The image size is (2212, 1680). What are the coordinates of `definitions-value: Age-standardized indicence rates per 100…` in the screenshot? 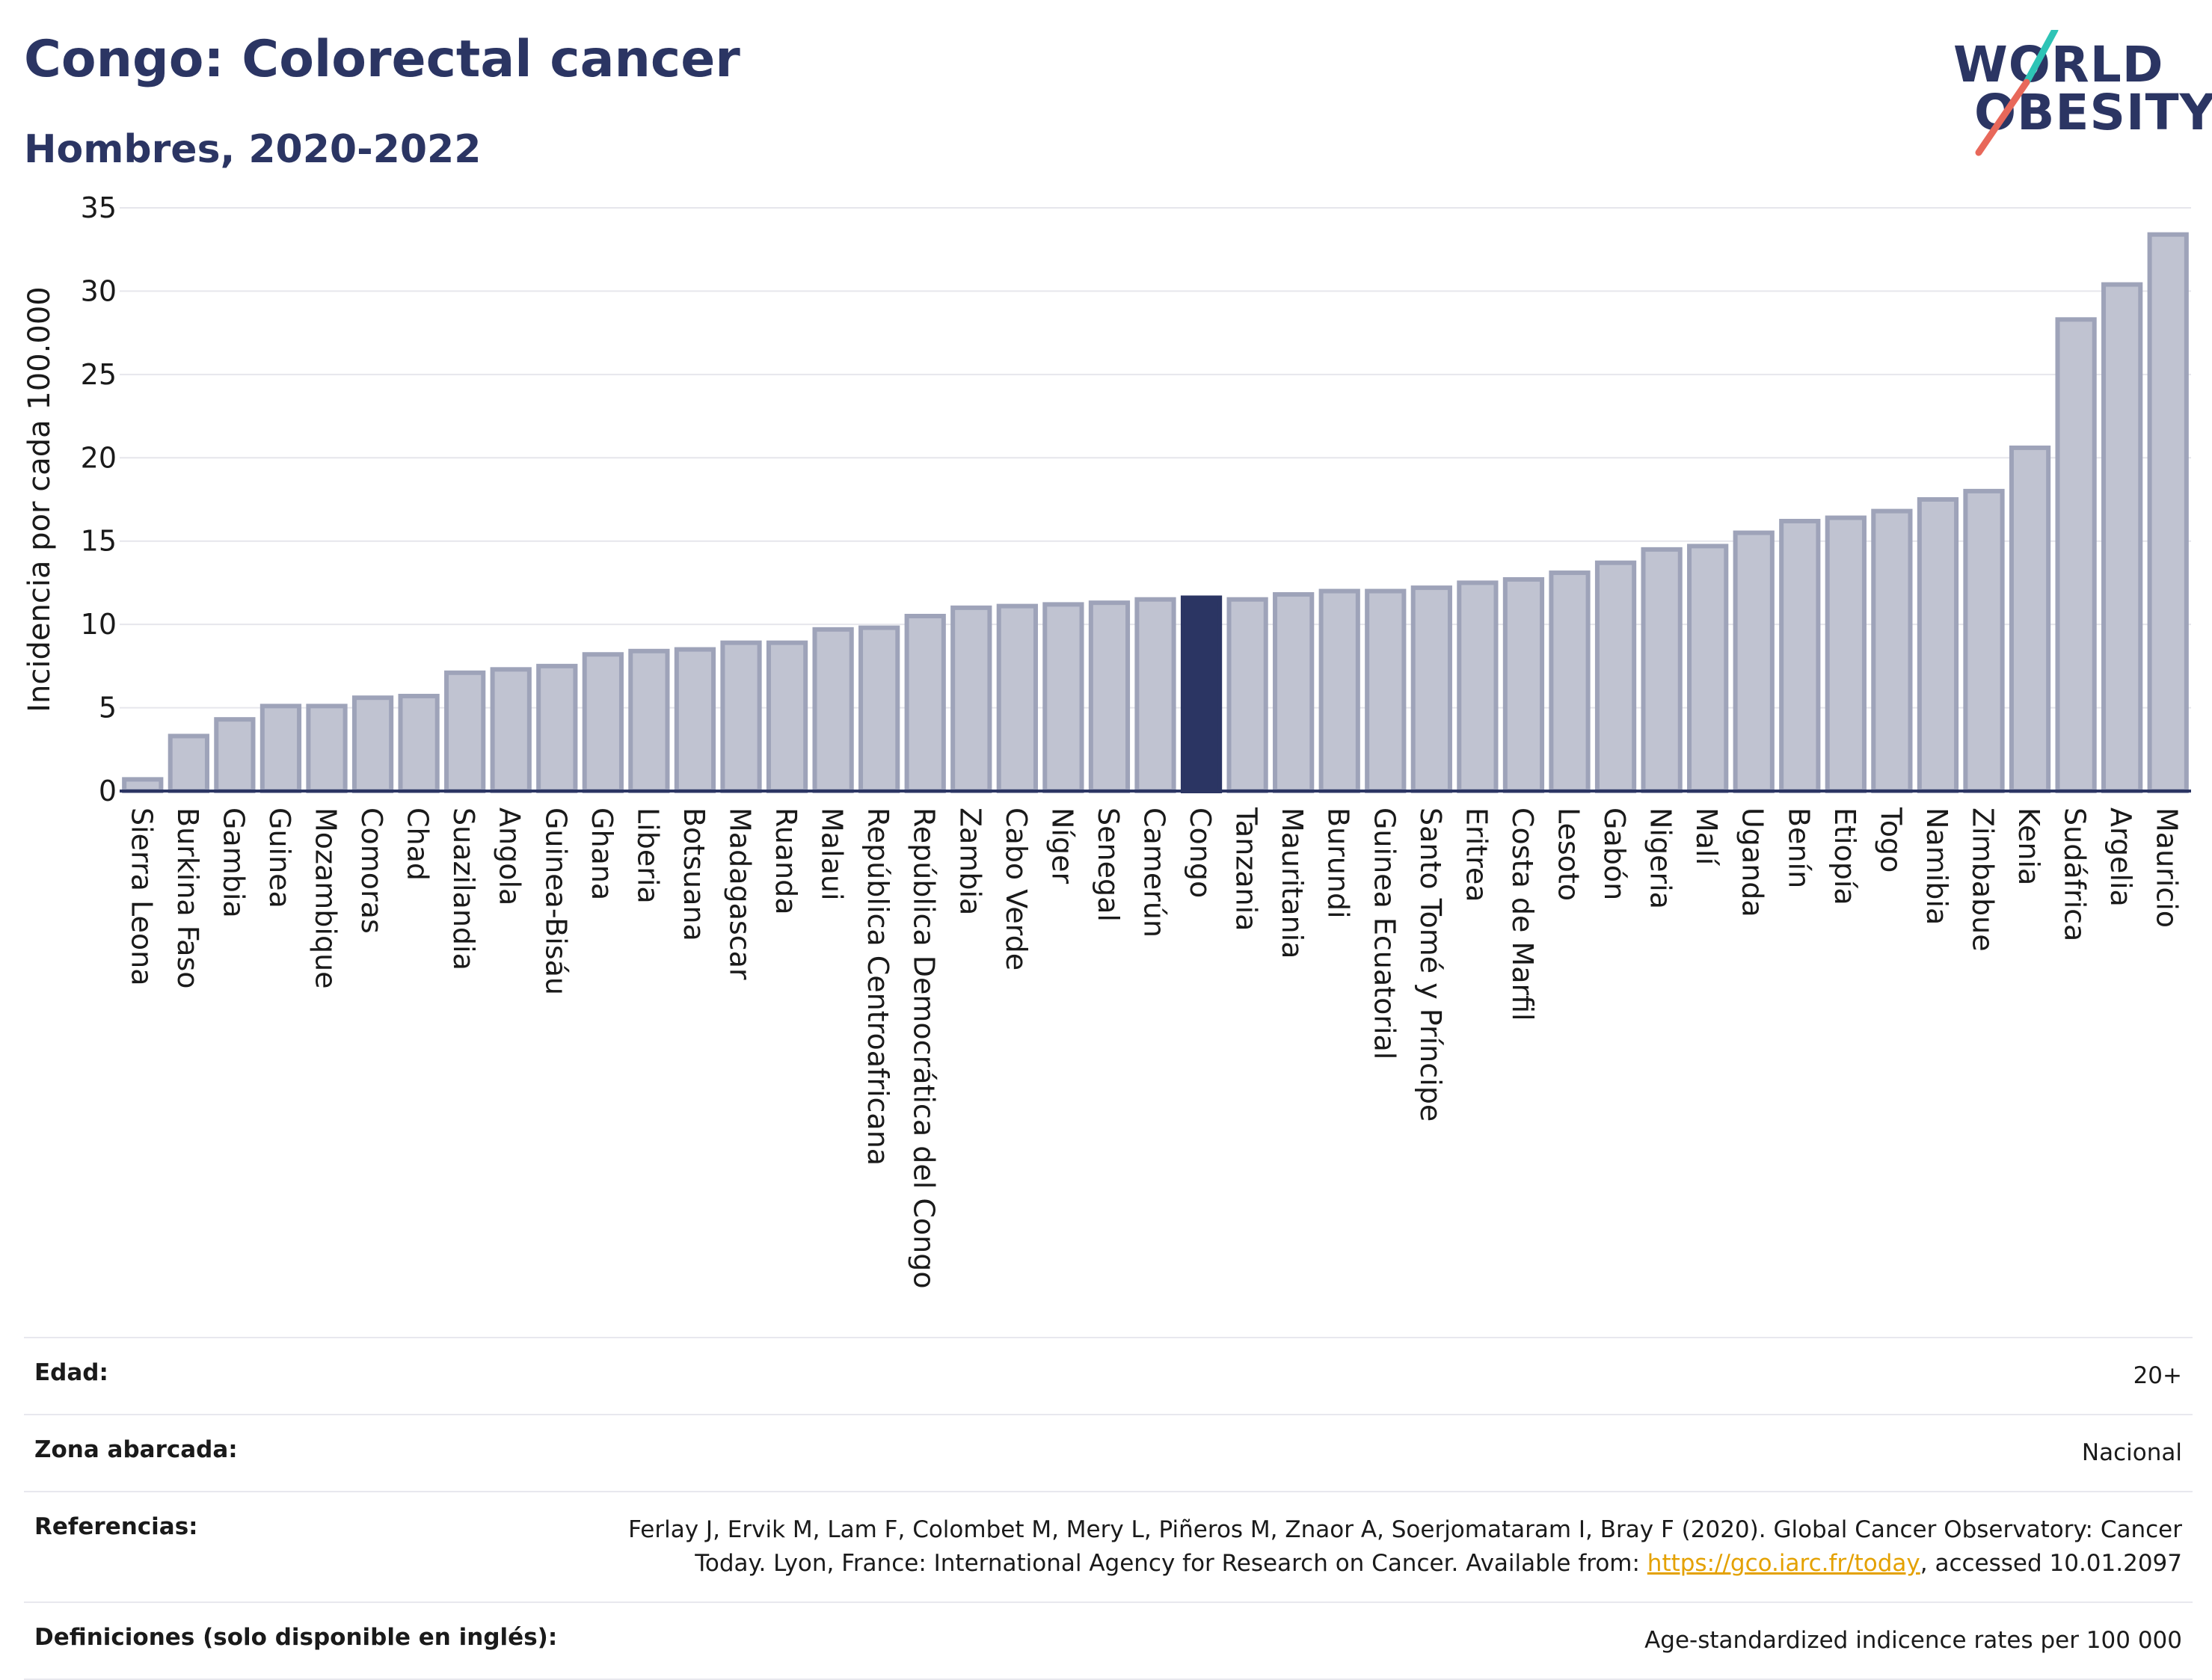 It's located at (1913, 1640).